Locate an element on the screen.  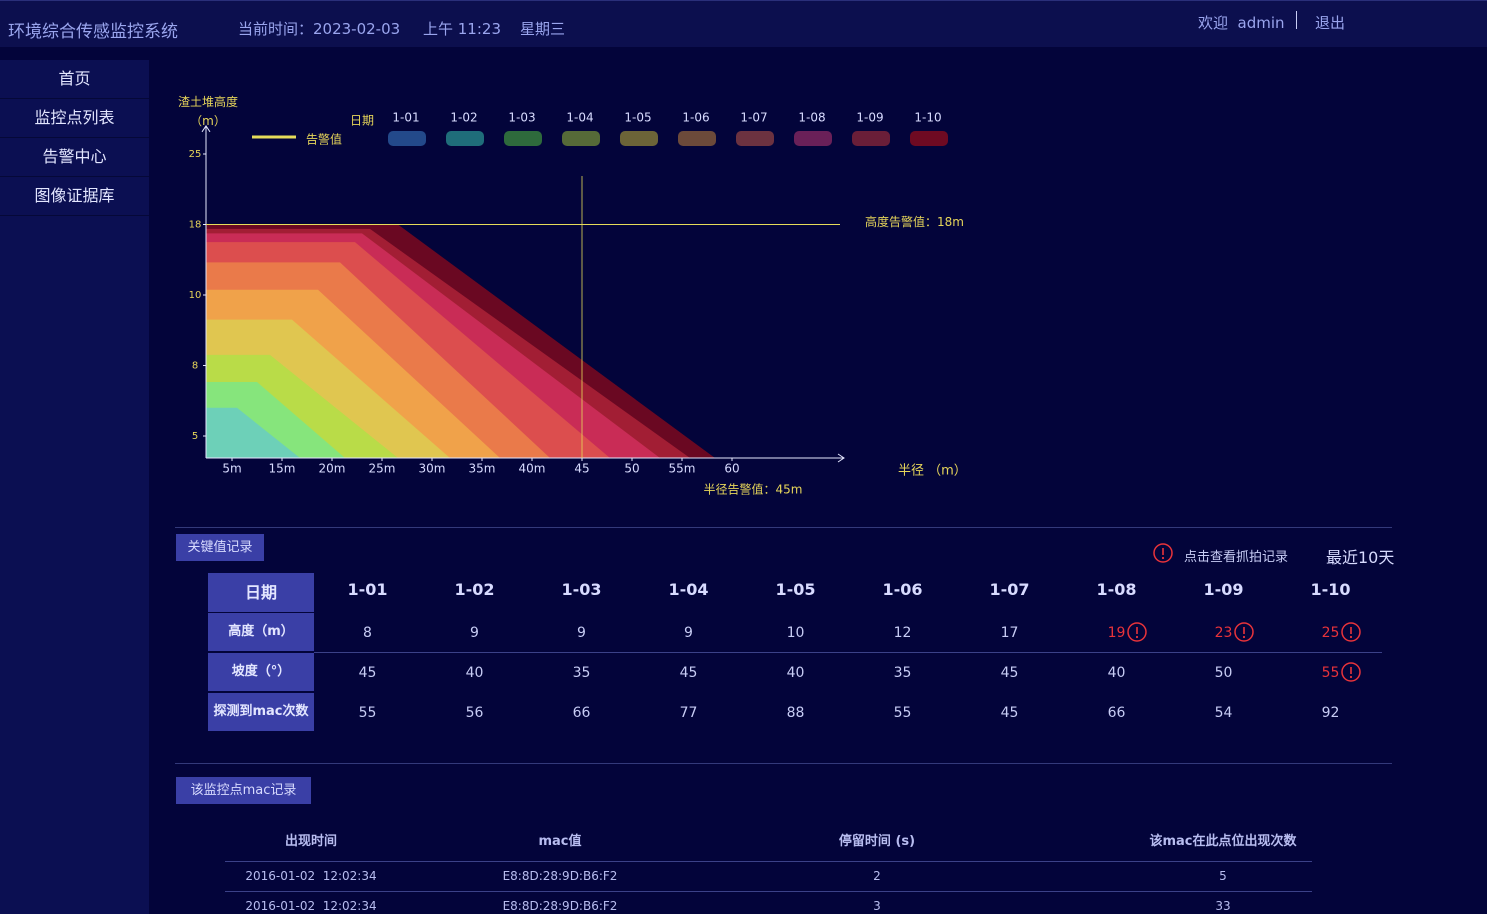
legend-label: 1-03 is located at coordinates (521, 118).